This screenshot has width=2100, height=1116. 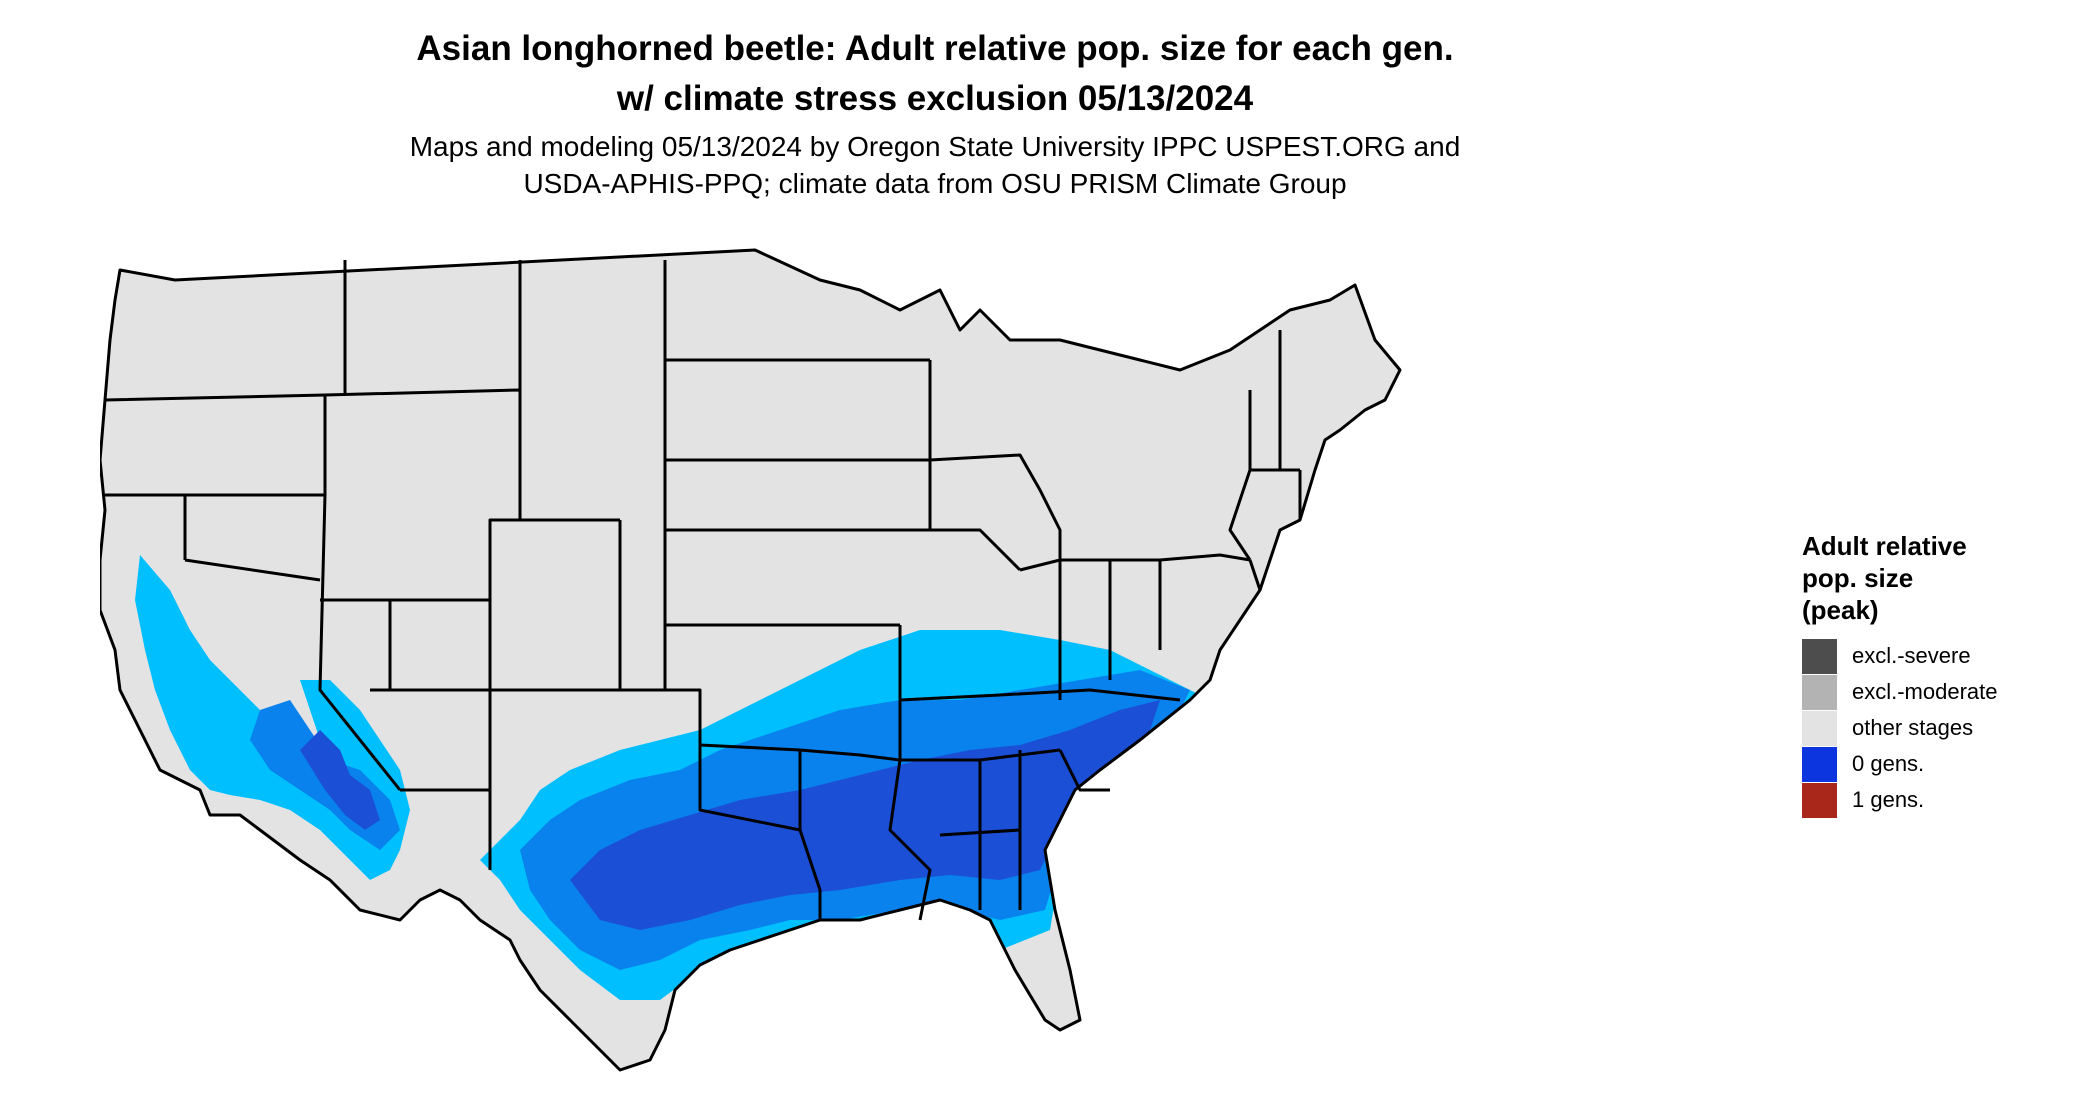 I want to click on legend-item: 0 gens., so click(x=1922, y=764).